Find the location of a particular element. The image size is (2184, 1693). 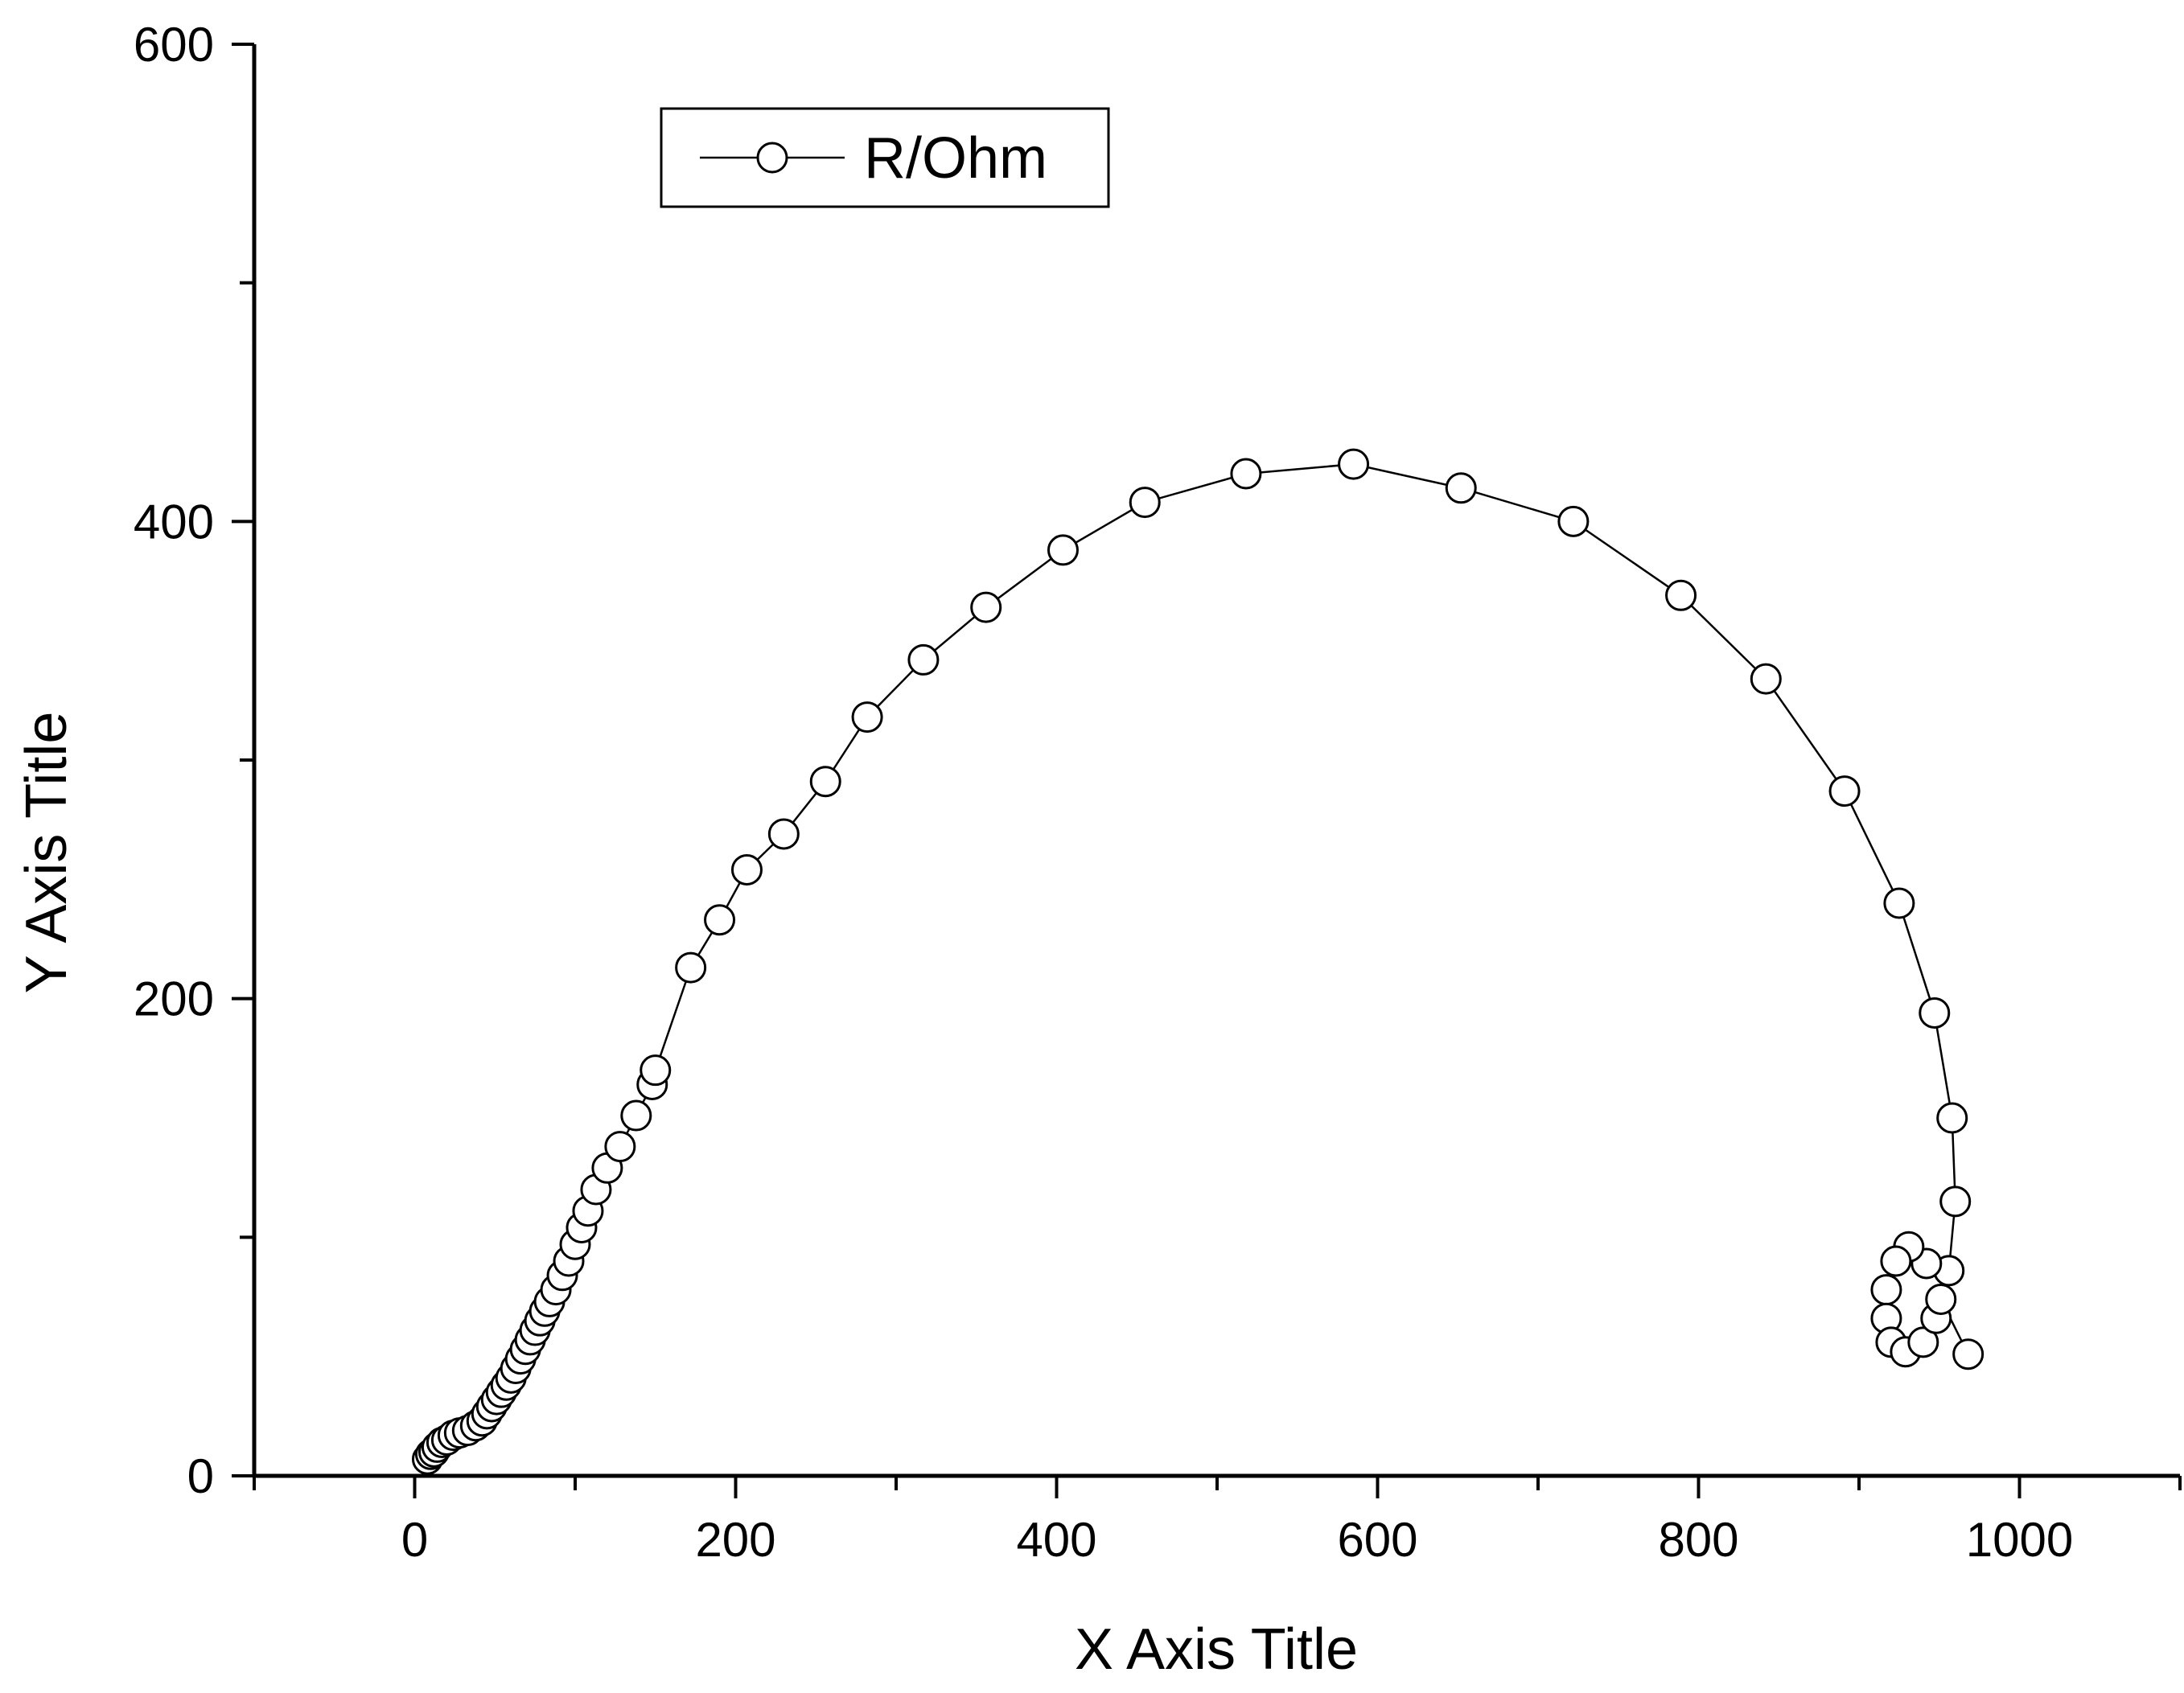

x-tick-label: 200 is located at coordinates (735, 1540).